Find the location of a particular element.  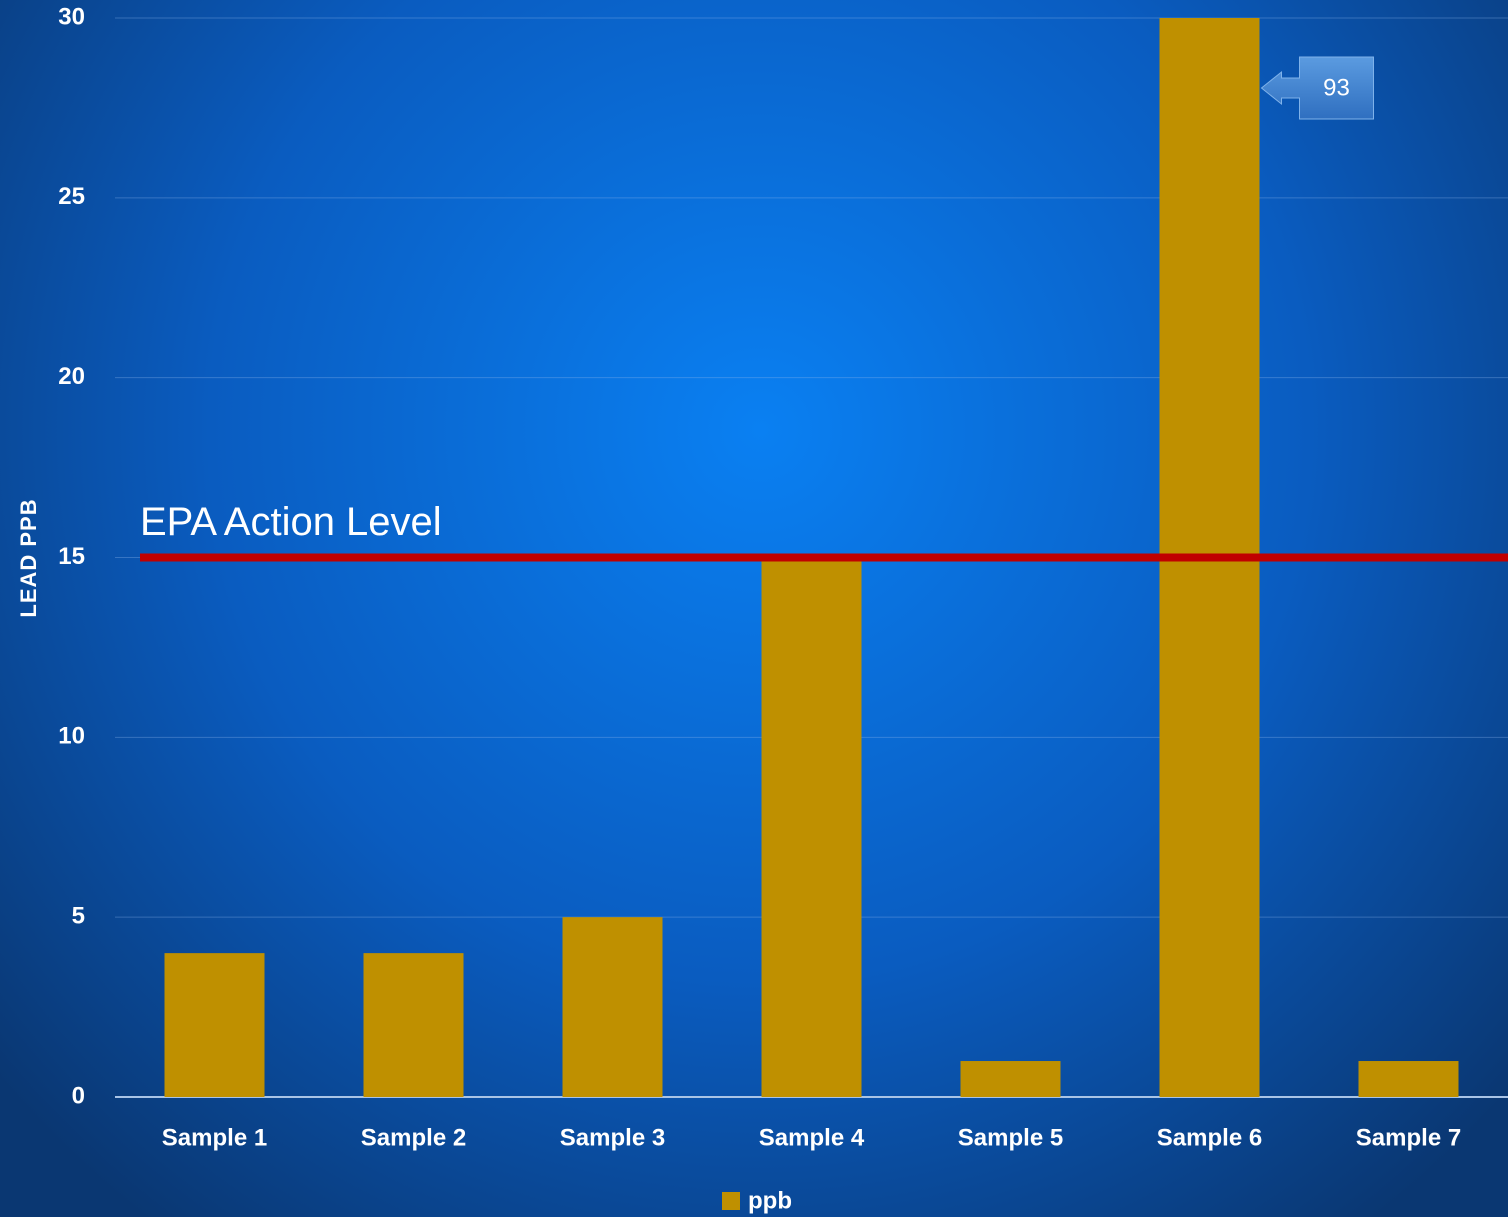

legend-item: ppb is located at coordinates (757, 1200).